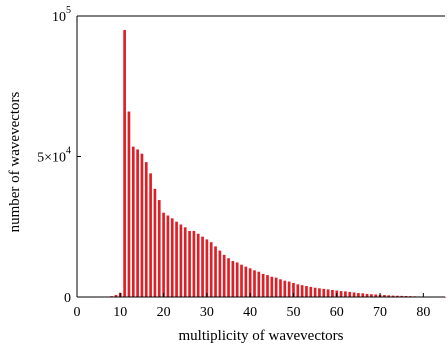 The height and width of the screenshot is (350, 448). I want to click on x-axis-title: multiplicity of wavevectors, so click(261, 336).